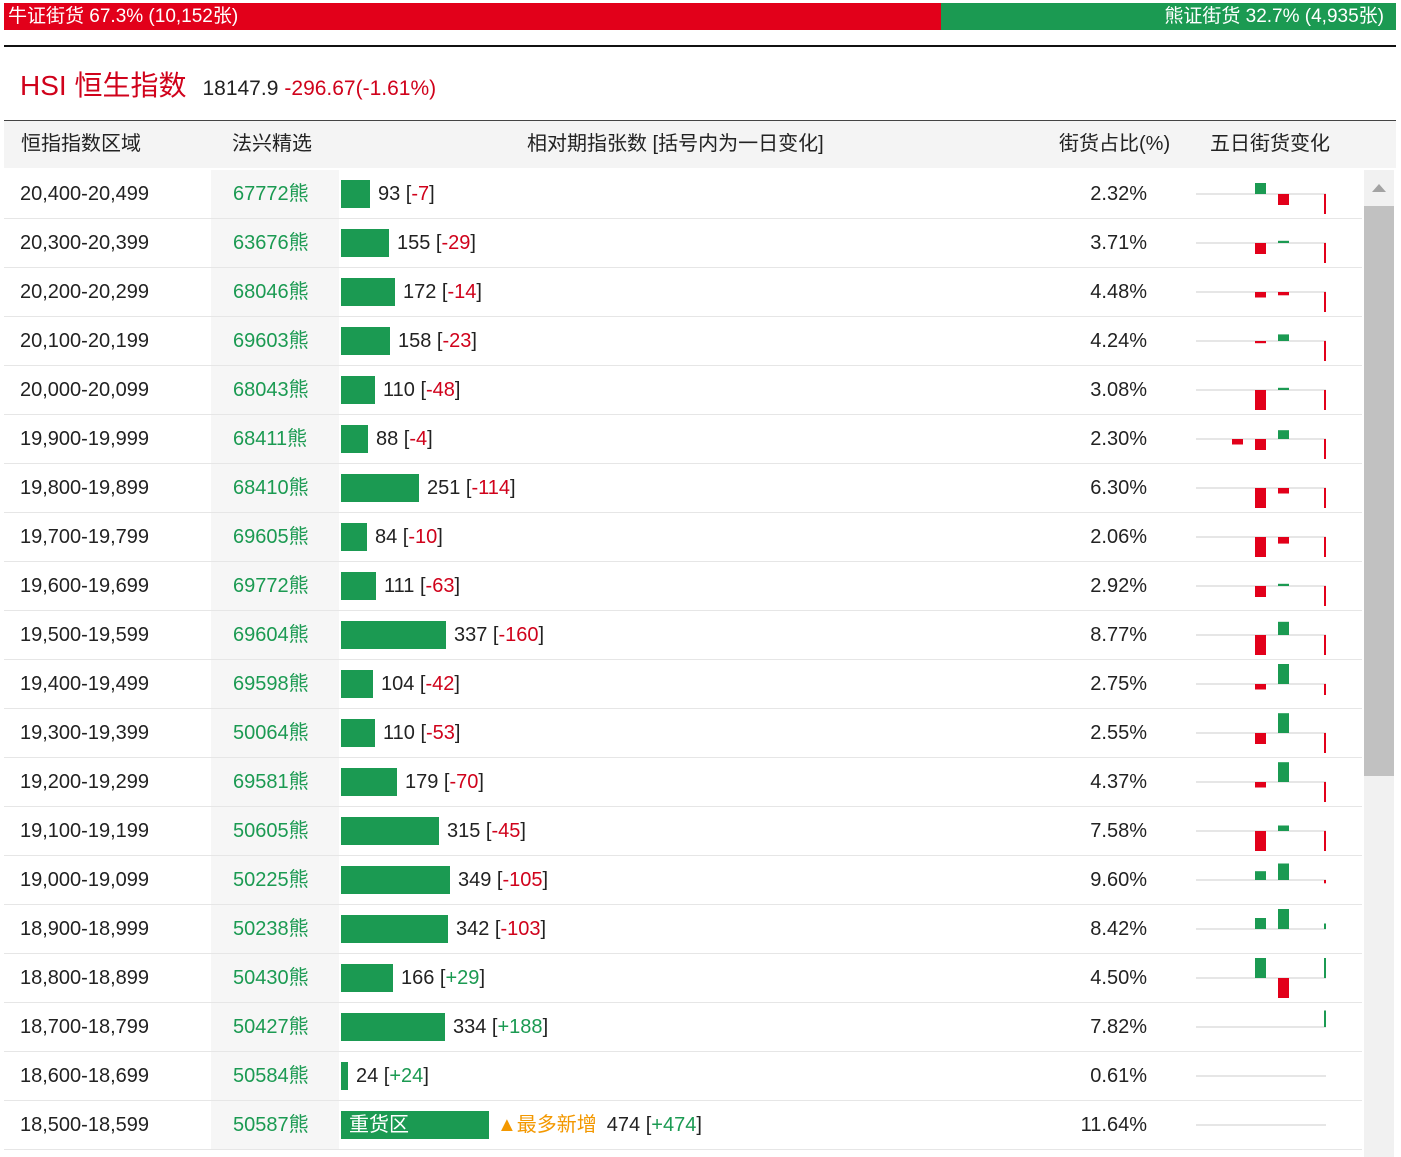 The height and width of the screenshot is (1157, 1401). I want to click on warrant-code-link: 50225熊, so click(271, 880).